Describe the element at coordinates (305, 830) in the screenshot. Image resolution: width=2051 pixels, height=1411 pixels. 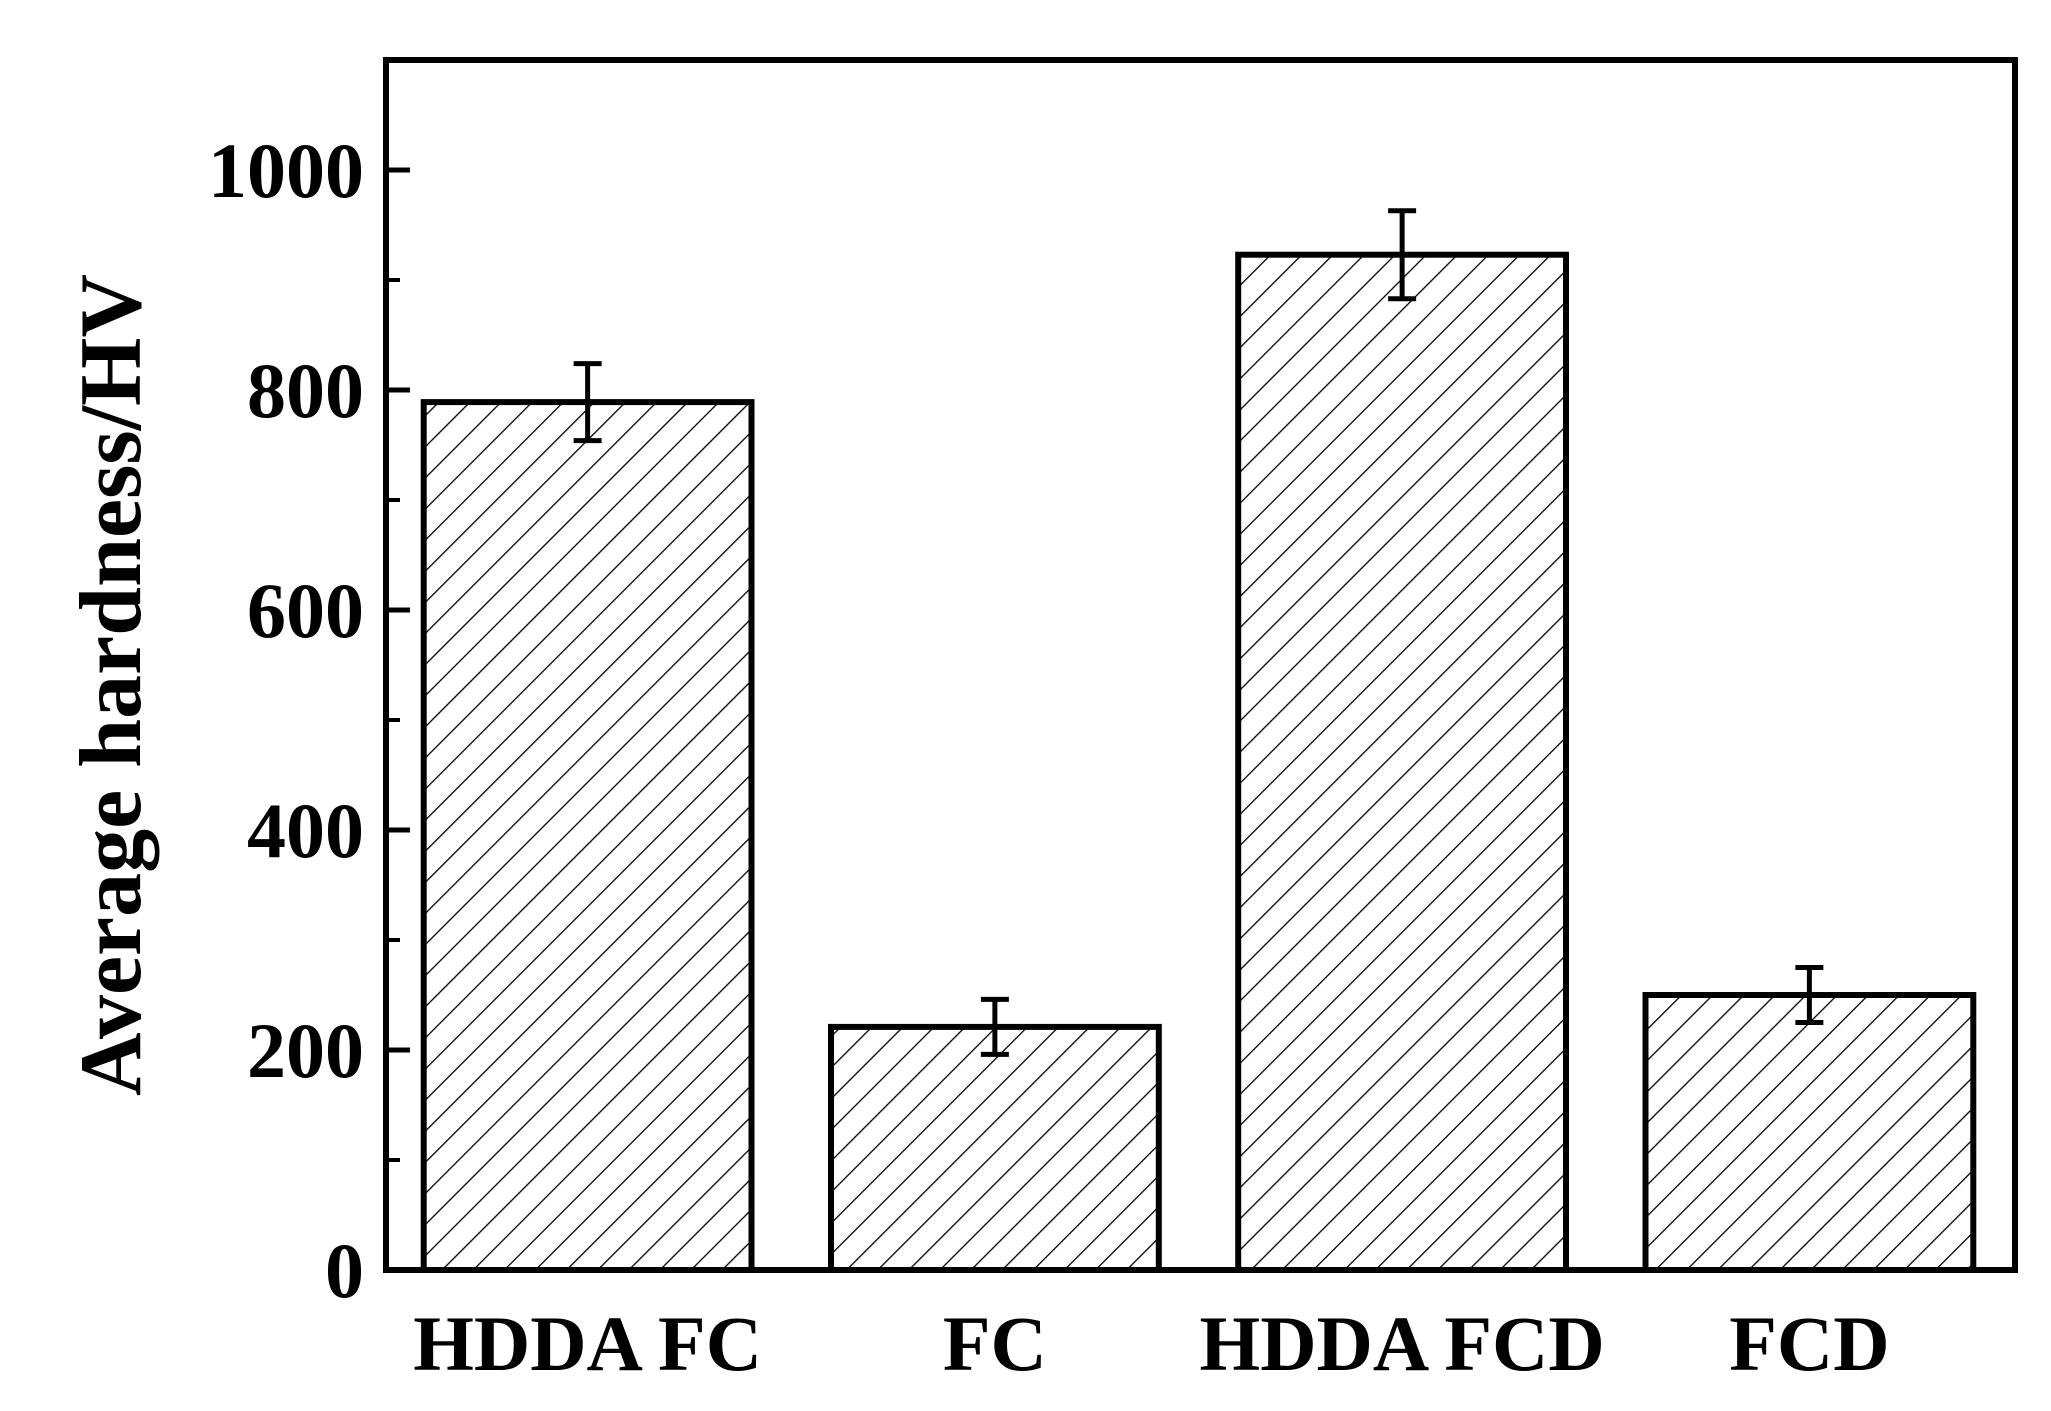
I see `y-tick-label-400: 400` at that location.